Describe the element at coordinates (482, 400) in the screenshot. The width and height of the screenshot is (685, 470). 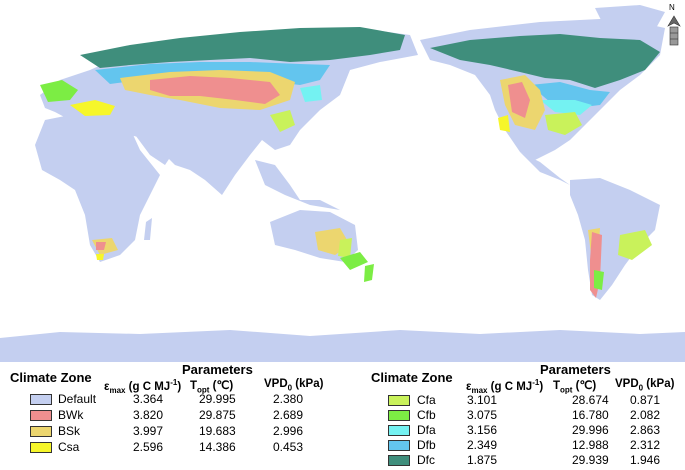
I see `eps-value: 3.101` at that location.